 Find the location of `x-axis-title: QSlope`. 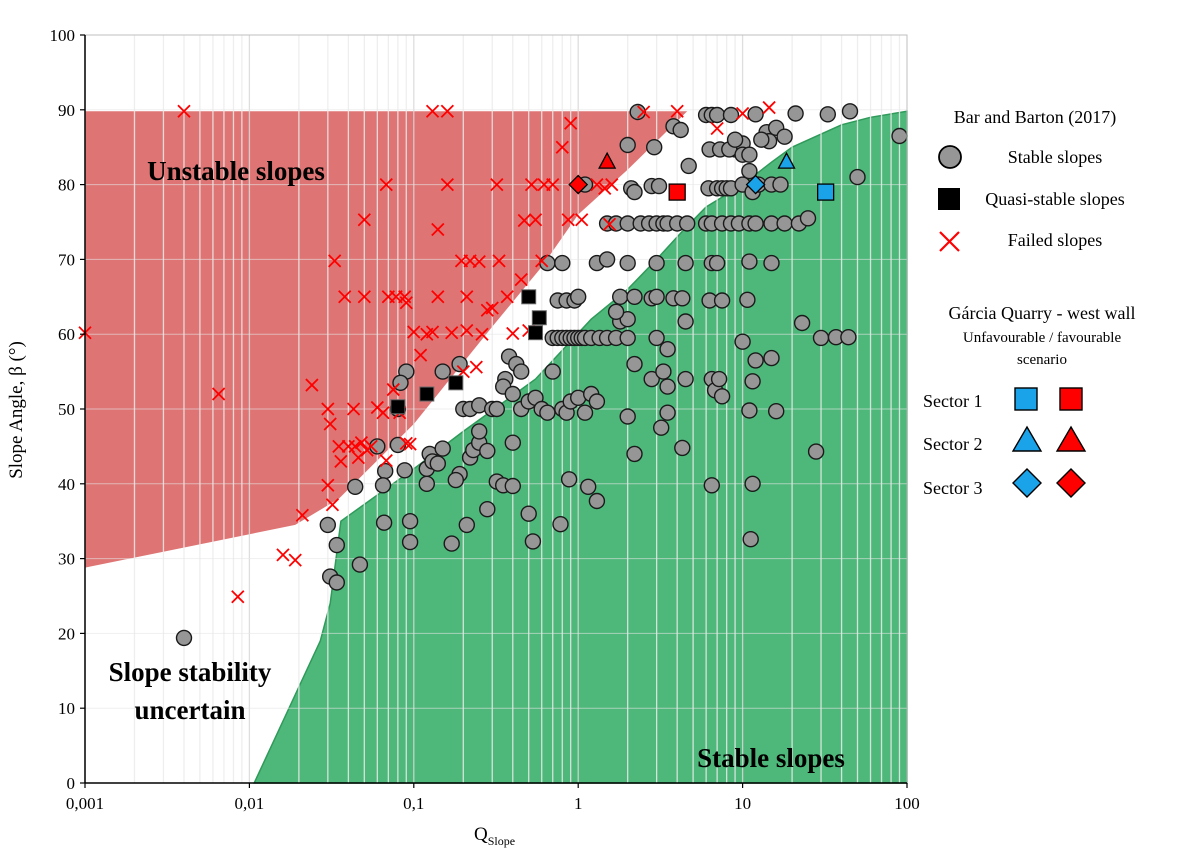

x-axis-title: QSlope is located at coordinates (494, 836).